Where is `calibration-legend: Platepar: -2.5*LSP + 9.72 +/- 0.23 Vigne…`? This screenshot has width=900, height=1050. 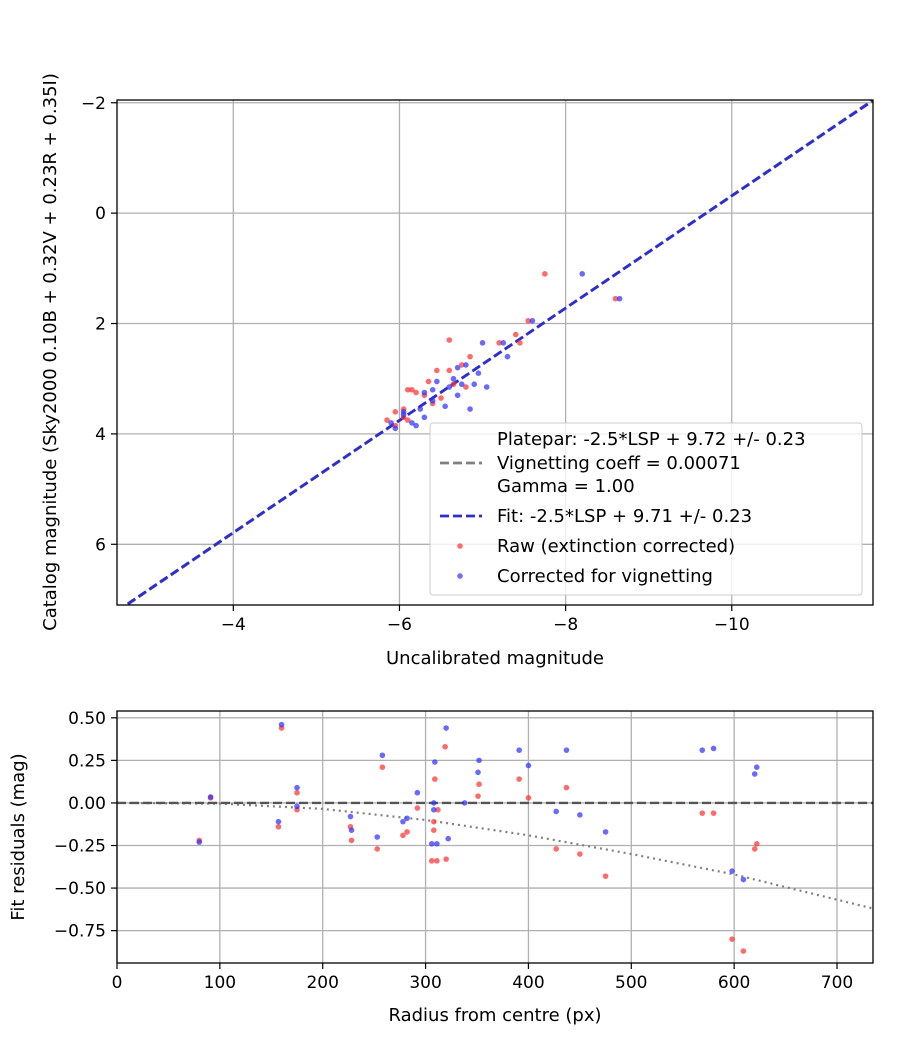
calibration-legend: Platepar: -2.5*LSP + 9.72 +/- 0.23 Vigne… is located at coordinates (646, 509).